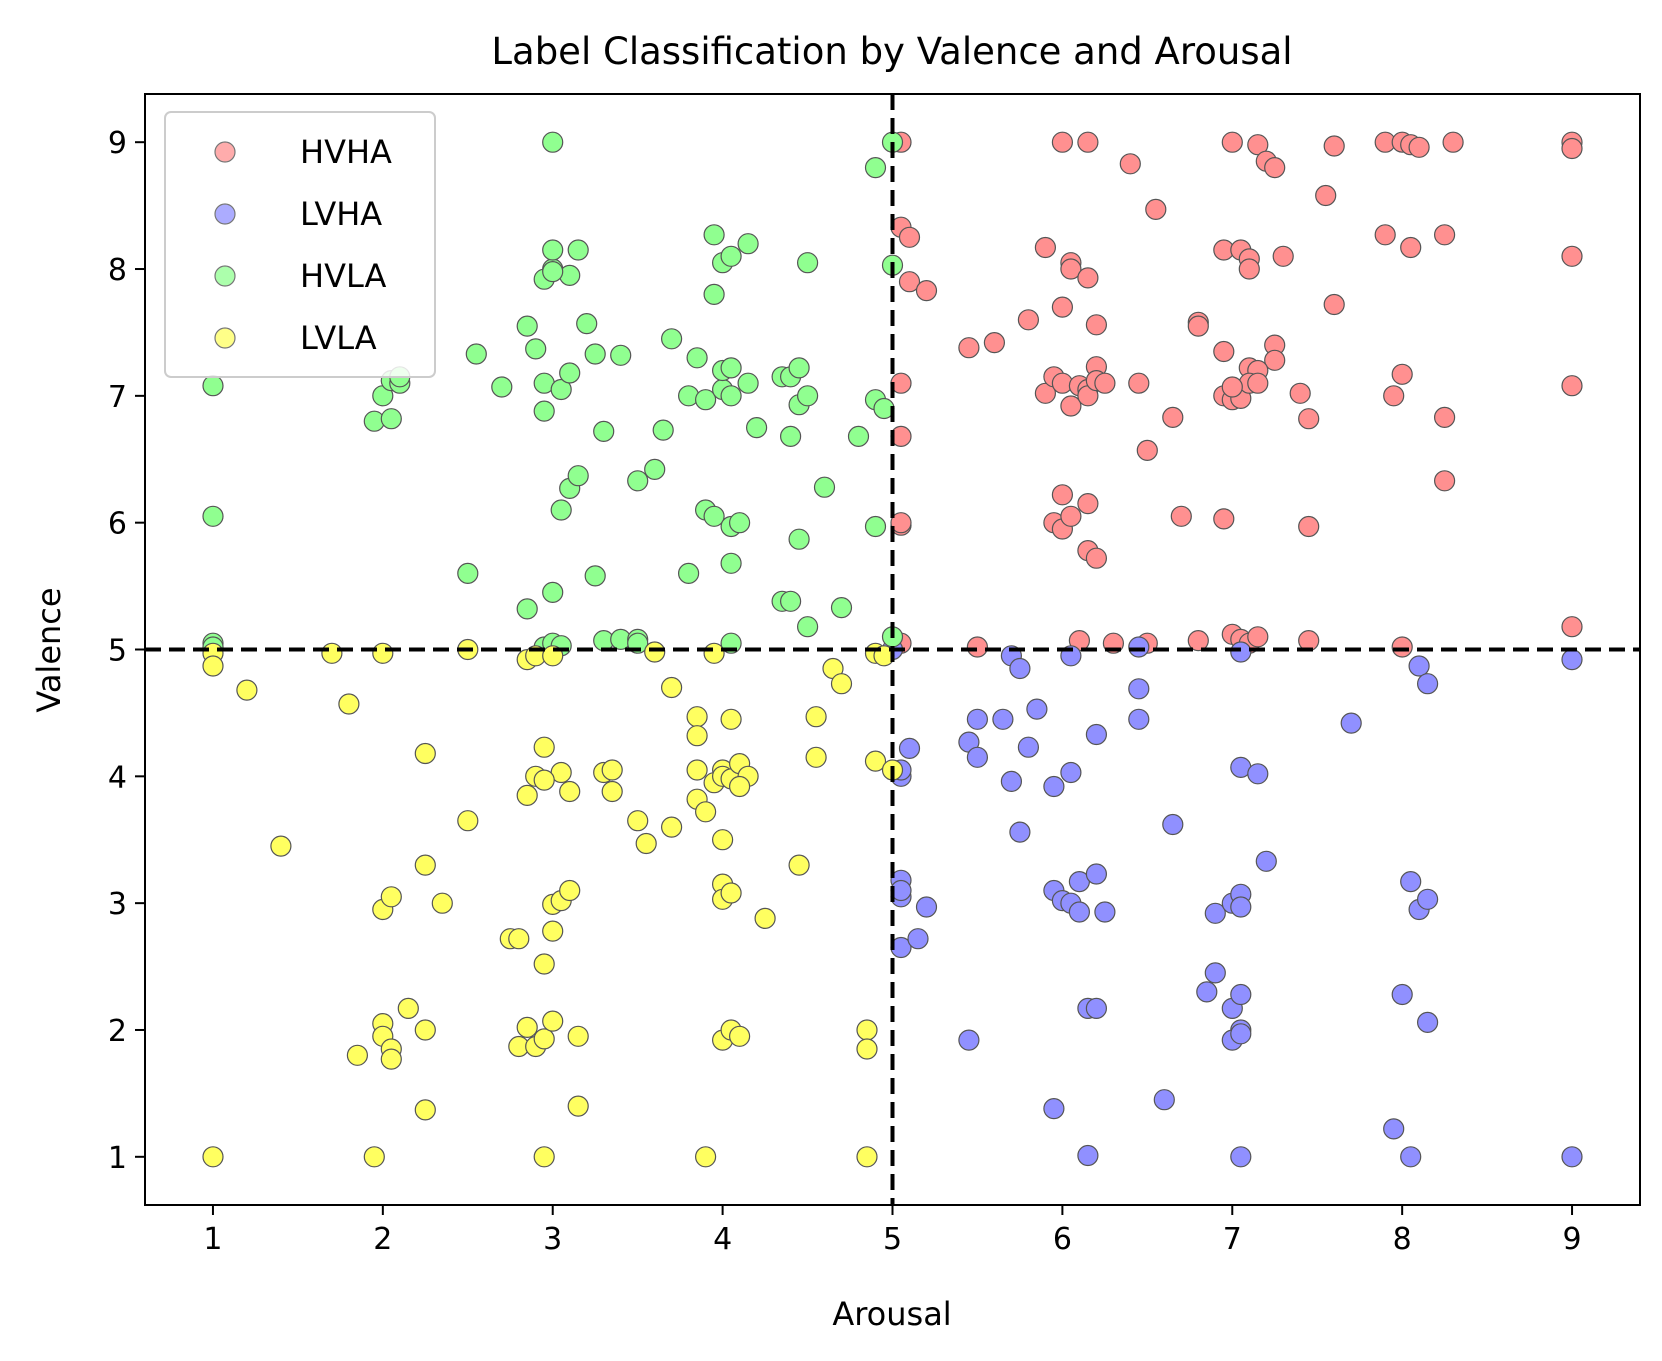  What do you see at coordinates (722, 1239) in the screenshot?
I see `x-tick-label: 4` at bounding box center [722, 1239].